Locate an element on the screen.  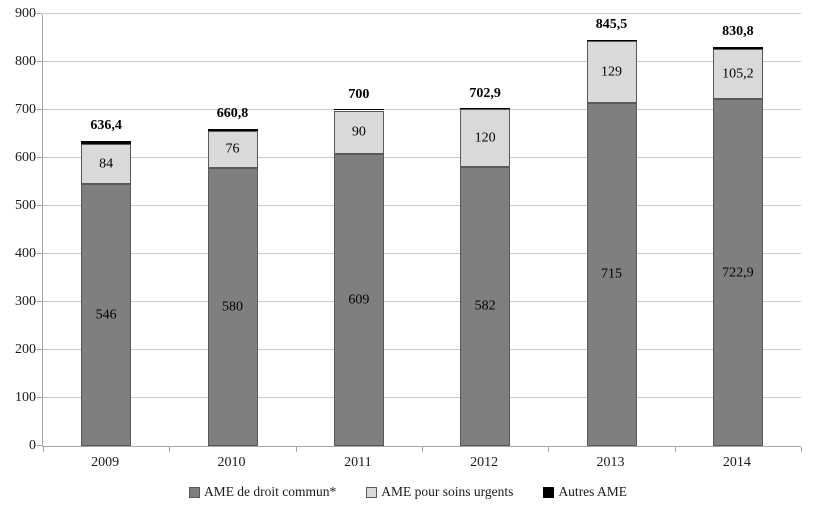
total-label-2010: 660,8 is located at coordinates (232, 113).